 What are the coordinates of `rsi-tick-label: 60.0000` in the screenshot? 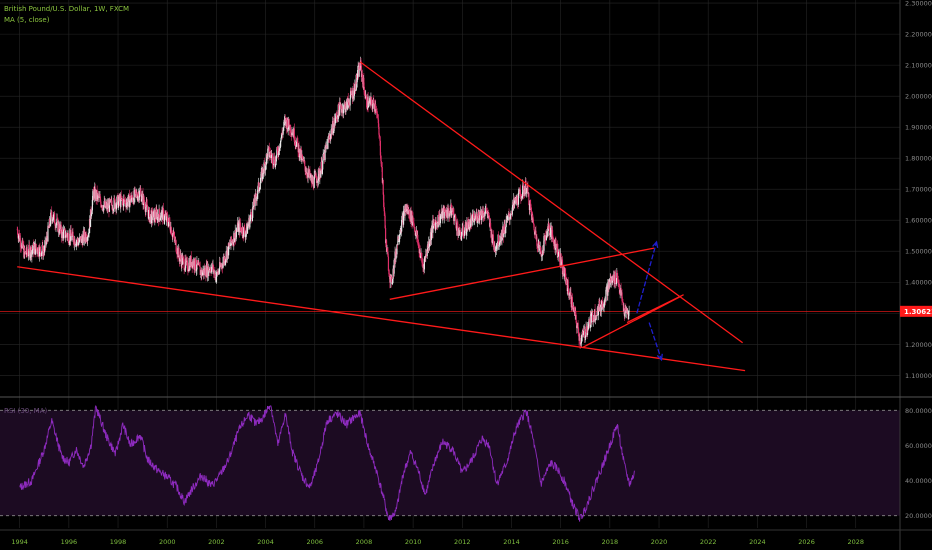 It's located at (918, 446).